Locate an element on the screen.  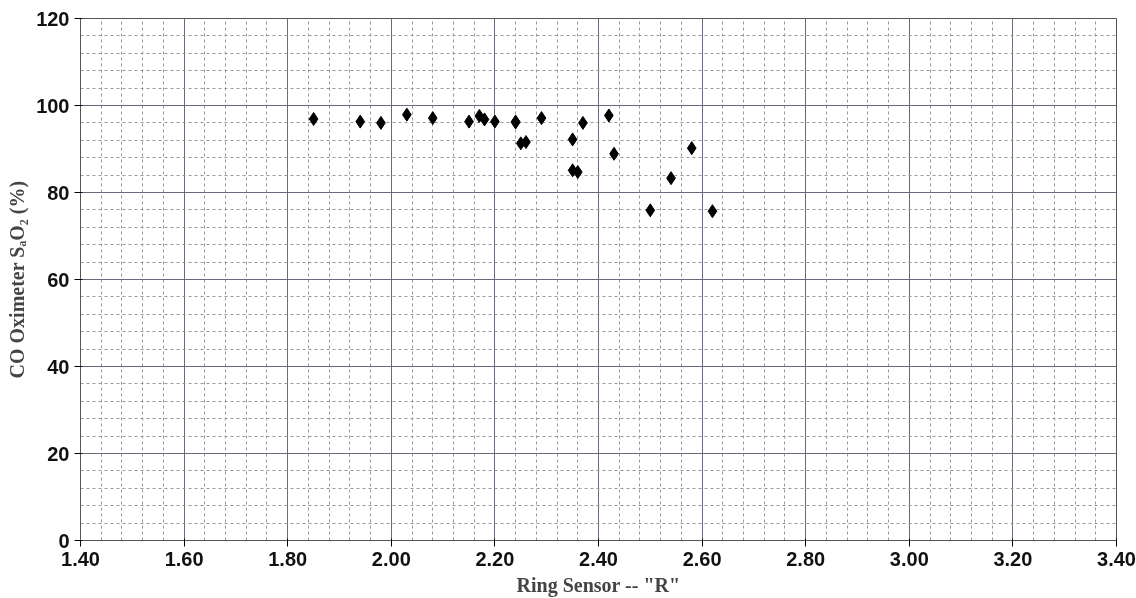
x-tick-label: 3.20 is located at coordinates (1013, 558).